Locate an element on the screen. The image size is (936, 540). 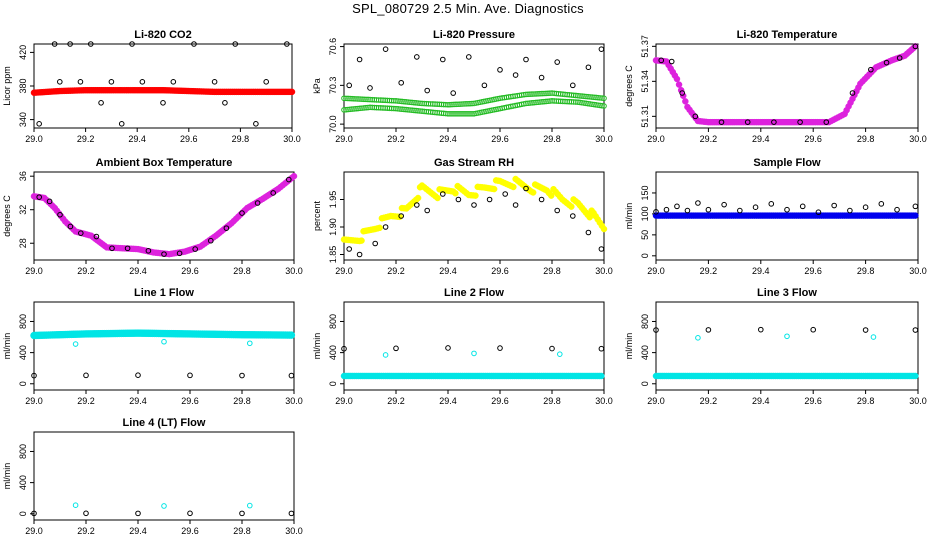
y-tick-label: 51.34 is located at coordinates (645, 81).